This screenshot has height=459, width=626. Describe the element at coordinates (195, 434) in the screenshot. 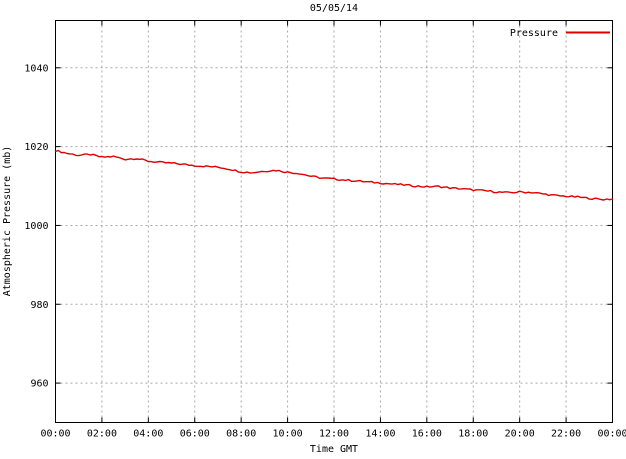

I see `x-tick-label: 06:00` at that location.